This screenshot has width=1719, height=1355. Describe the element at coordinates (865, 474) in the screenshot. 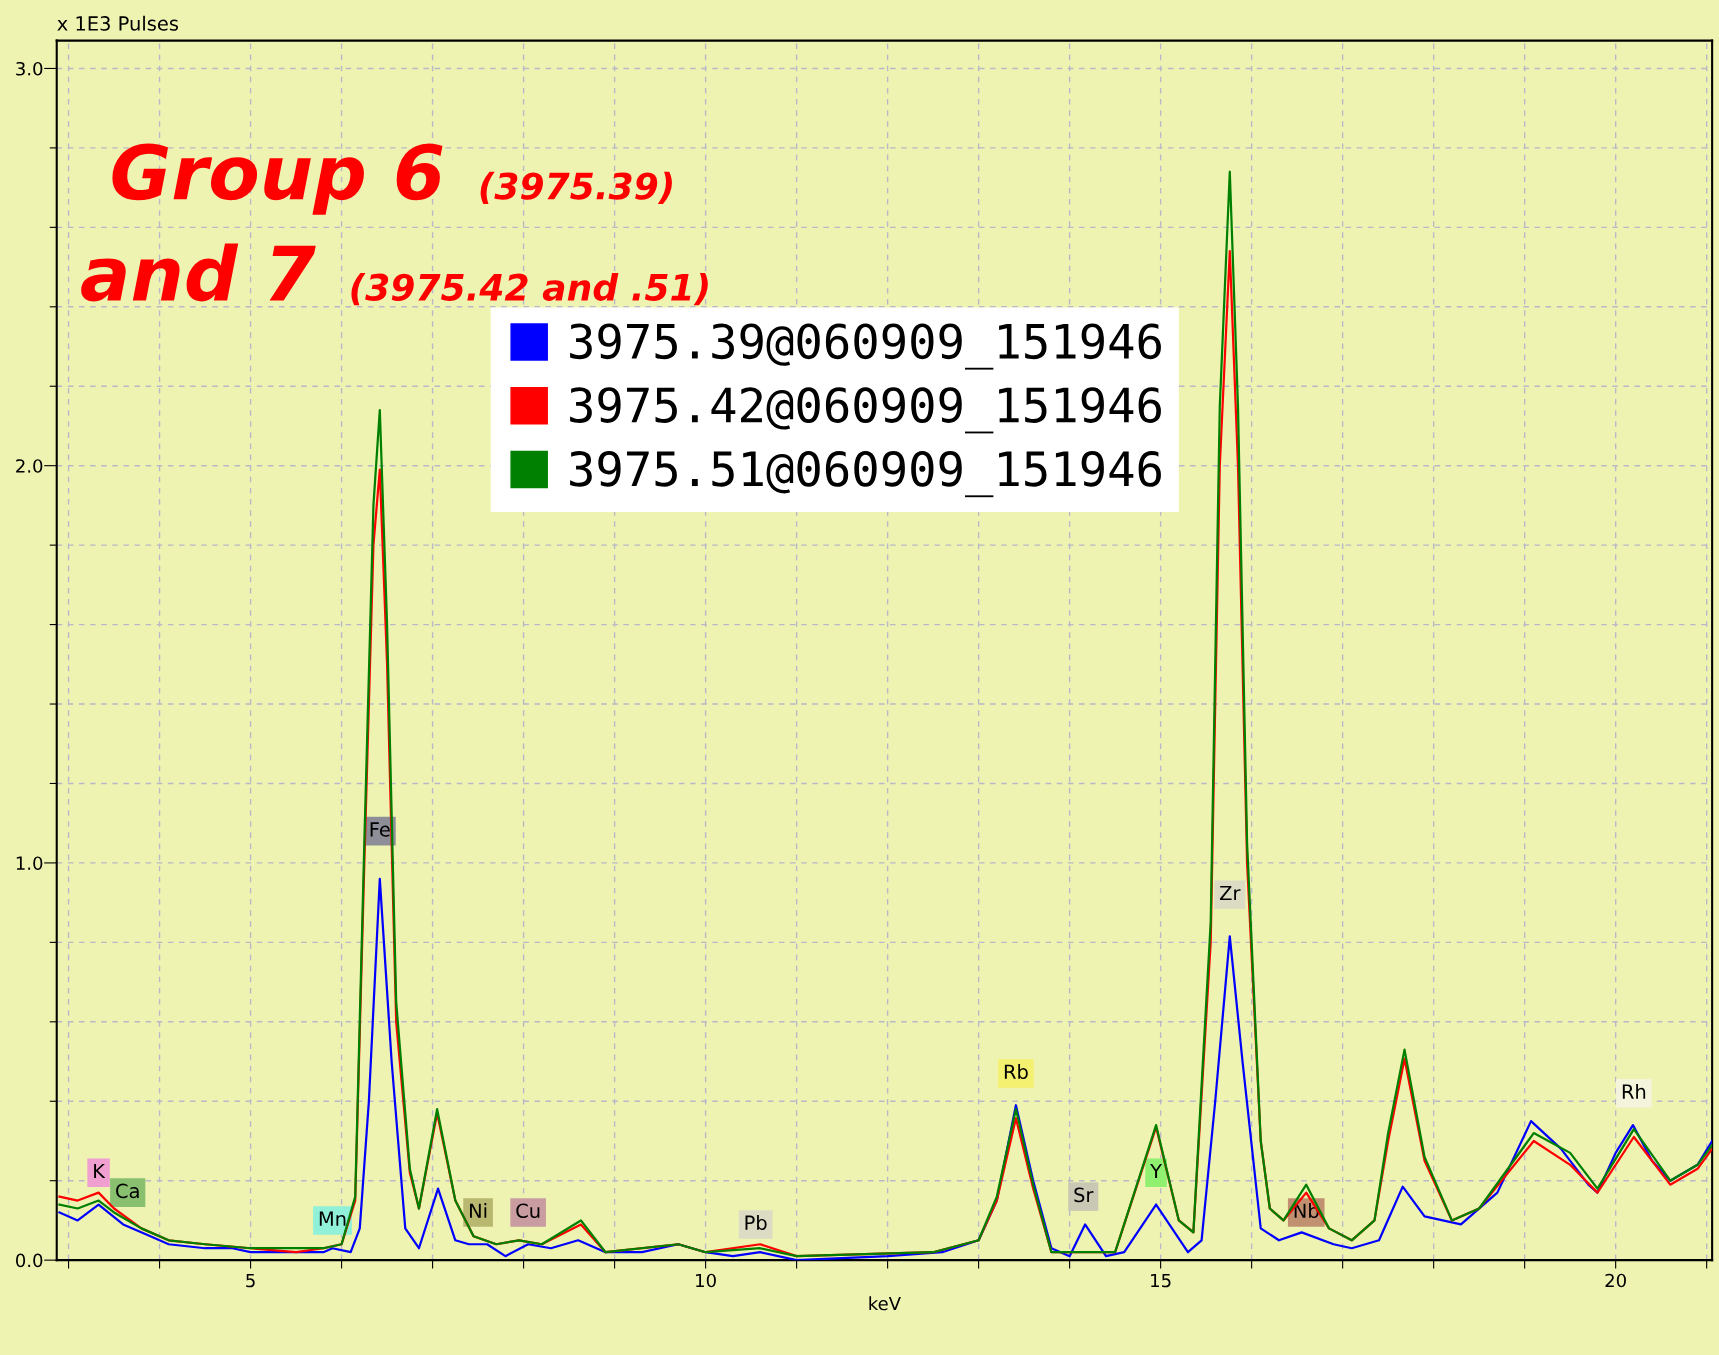

I see `legend-label: 3975.51@060909_151946` at that location.